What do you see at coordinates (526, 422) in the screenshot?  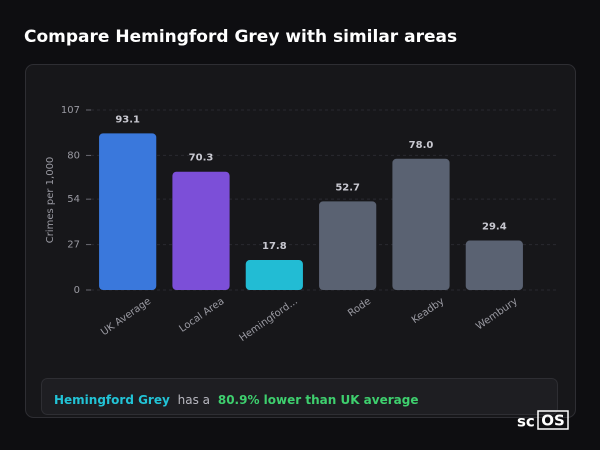 I see `logo-prefix: sc` at bounding box center [526, 422].